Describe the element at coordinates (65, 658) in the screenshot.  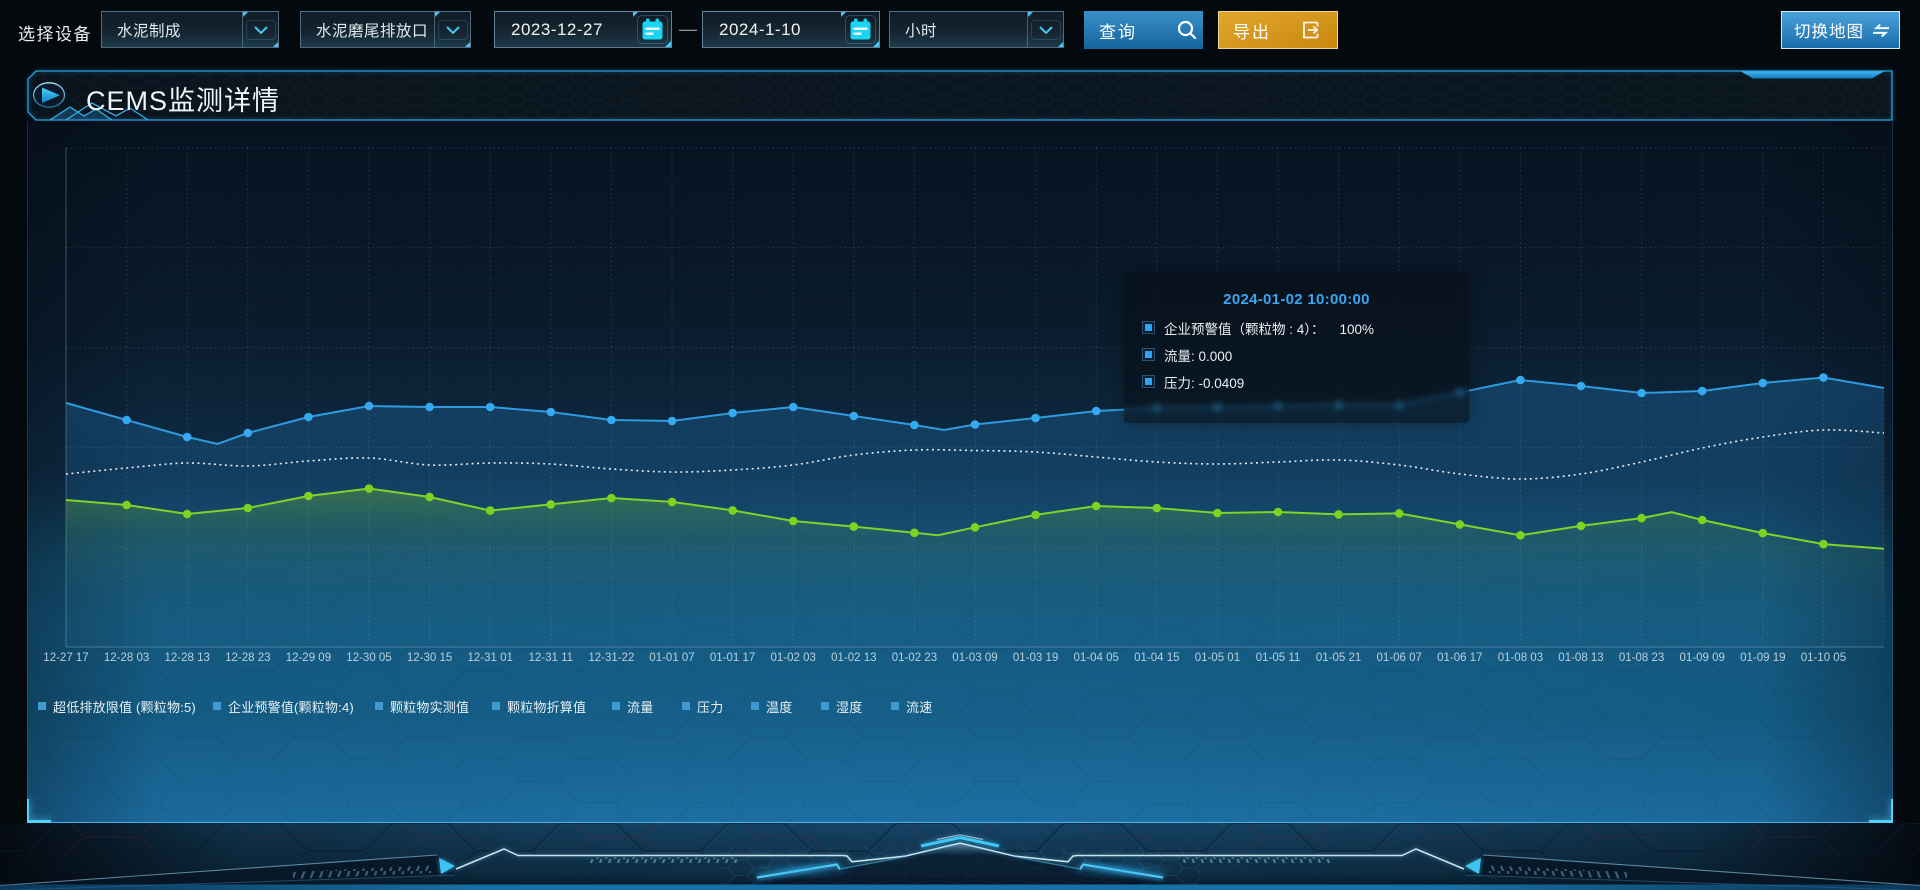
I see `svg-text: 12-27 17` at that location.